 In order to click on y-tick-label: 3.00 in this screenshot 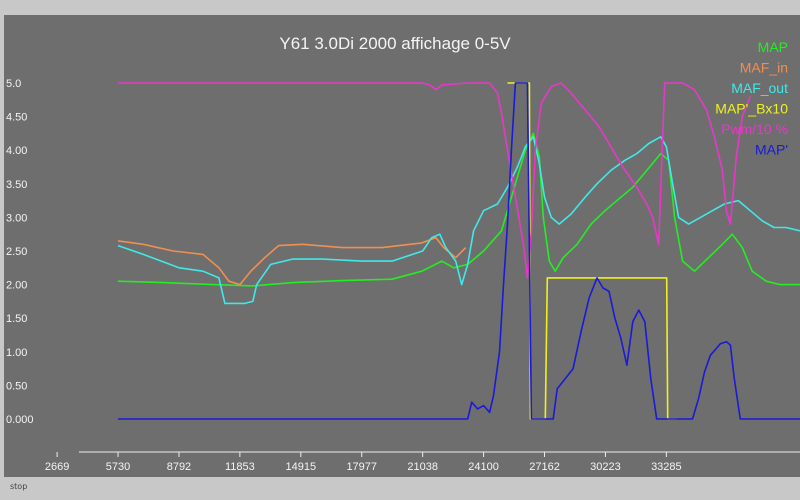, I will do `click(16, 218)`.